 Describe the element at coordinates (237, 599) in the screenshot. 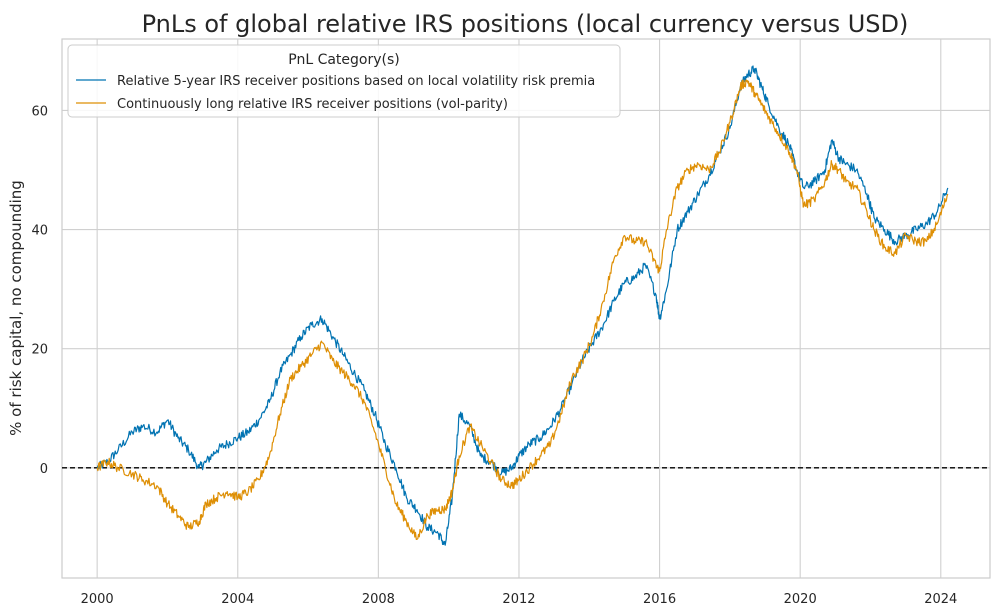

I see `x-tick-label: 2004` at that location.